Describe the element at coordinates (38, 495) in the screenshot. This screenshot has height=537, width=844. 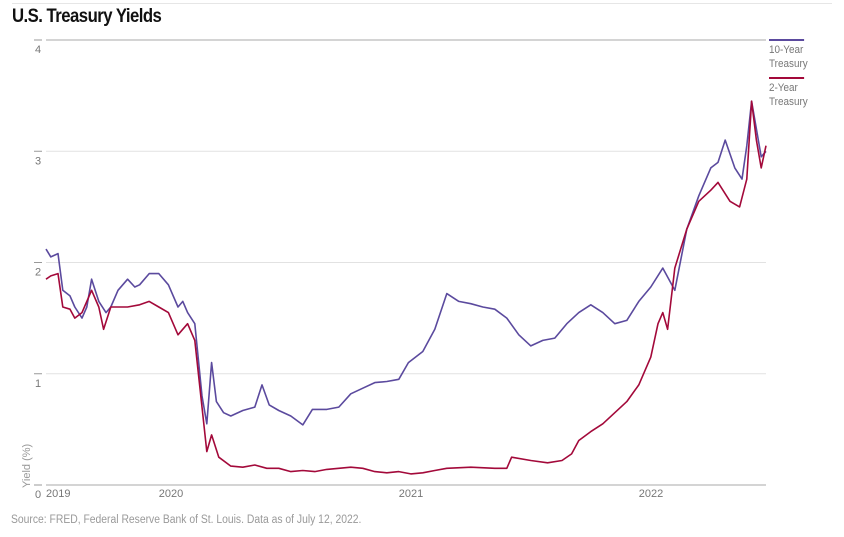
I see `y-tick-label: 0` at that location.